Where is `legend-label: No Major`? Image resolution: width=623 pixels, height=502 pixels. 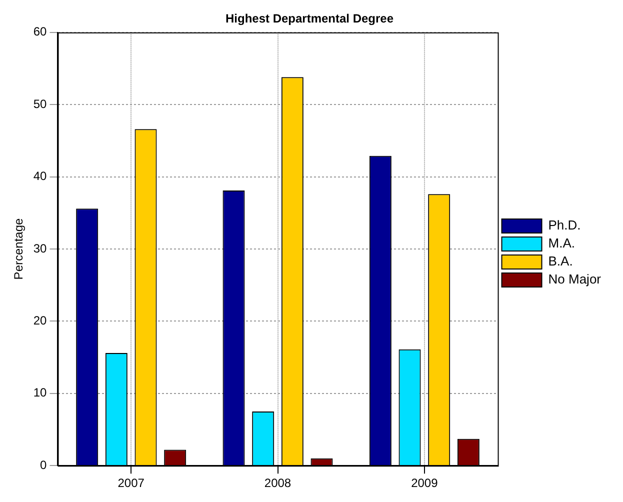
legend-label: No Major is located at coordinates (575, 279).